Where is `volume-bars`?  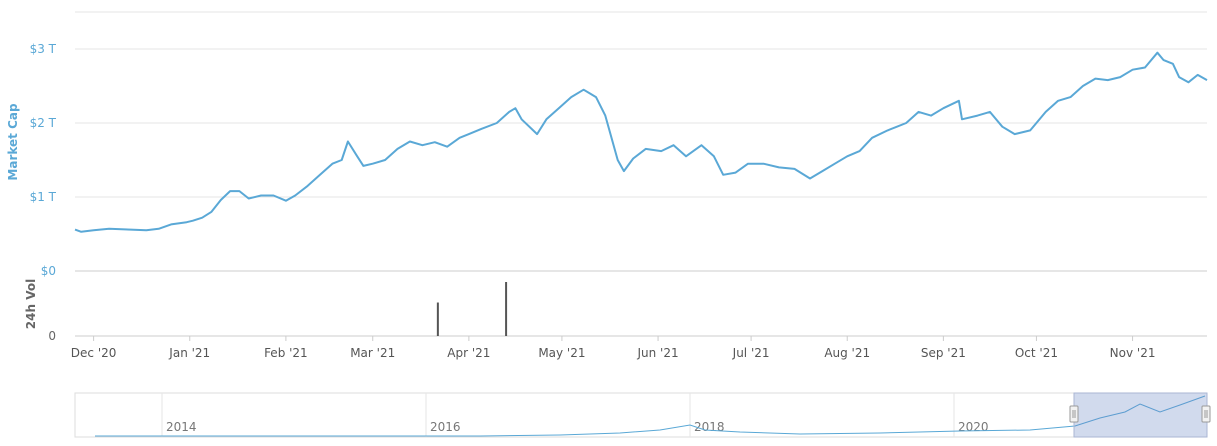
volume-bars is located at coordinates (472, 309).